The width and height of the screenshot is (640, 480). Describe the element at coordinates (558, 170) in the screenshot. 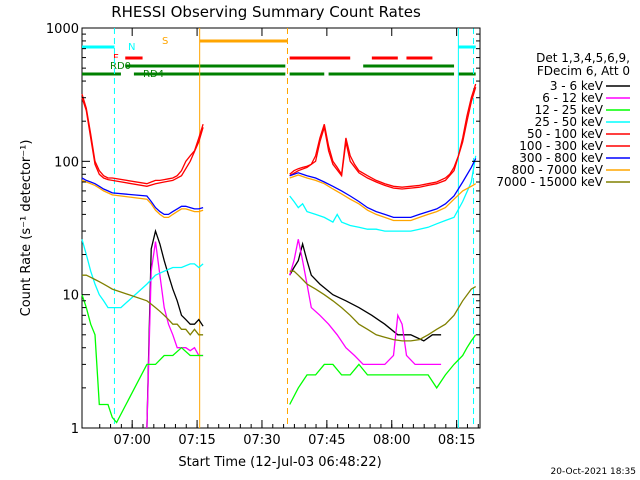

I see `legend-entry-7: 800 - 7000 keV` at that location.